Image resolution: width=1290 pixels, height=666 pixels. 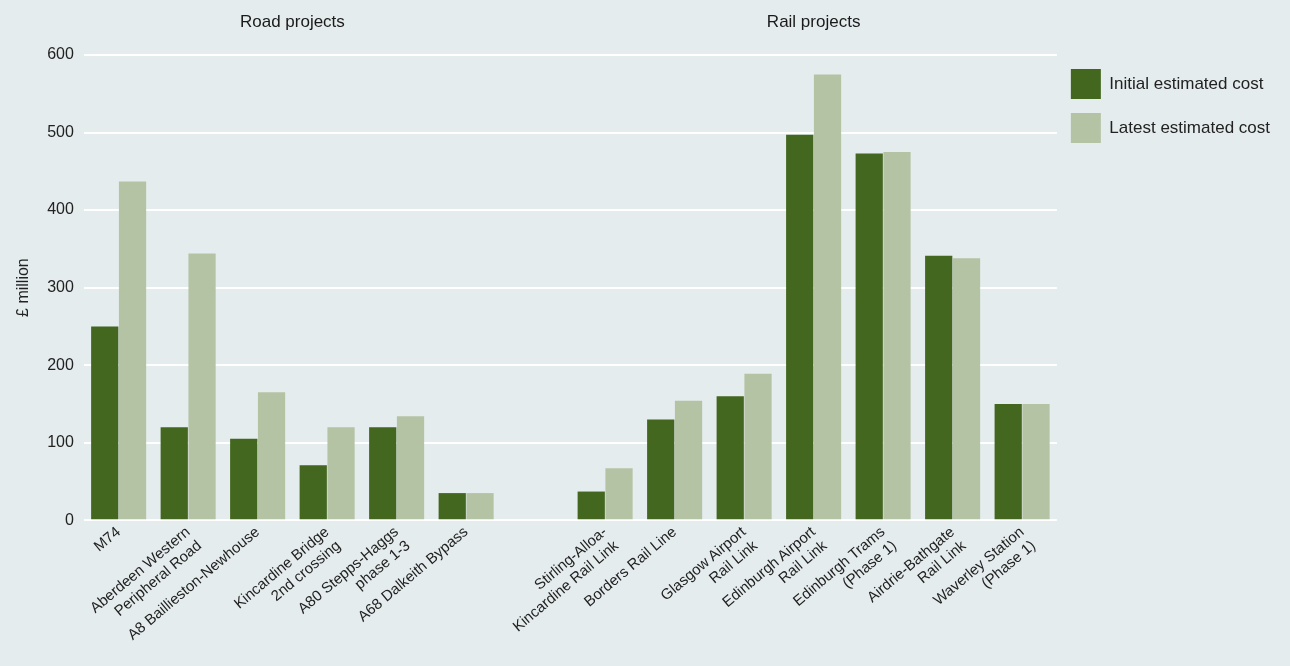 What do you see at coordinates (60, 364) in the screenshot?
I see `y-tick-label: 200` at bounding box center [60, 364].